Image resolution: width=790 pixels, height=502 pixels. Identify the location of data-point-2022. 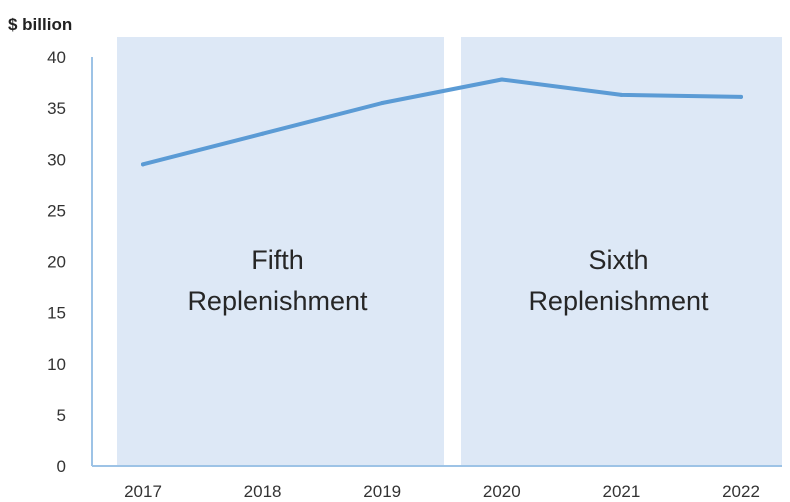
(741, 96).